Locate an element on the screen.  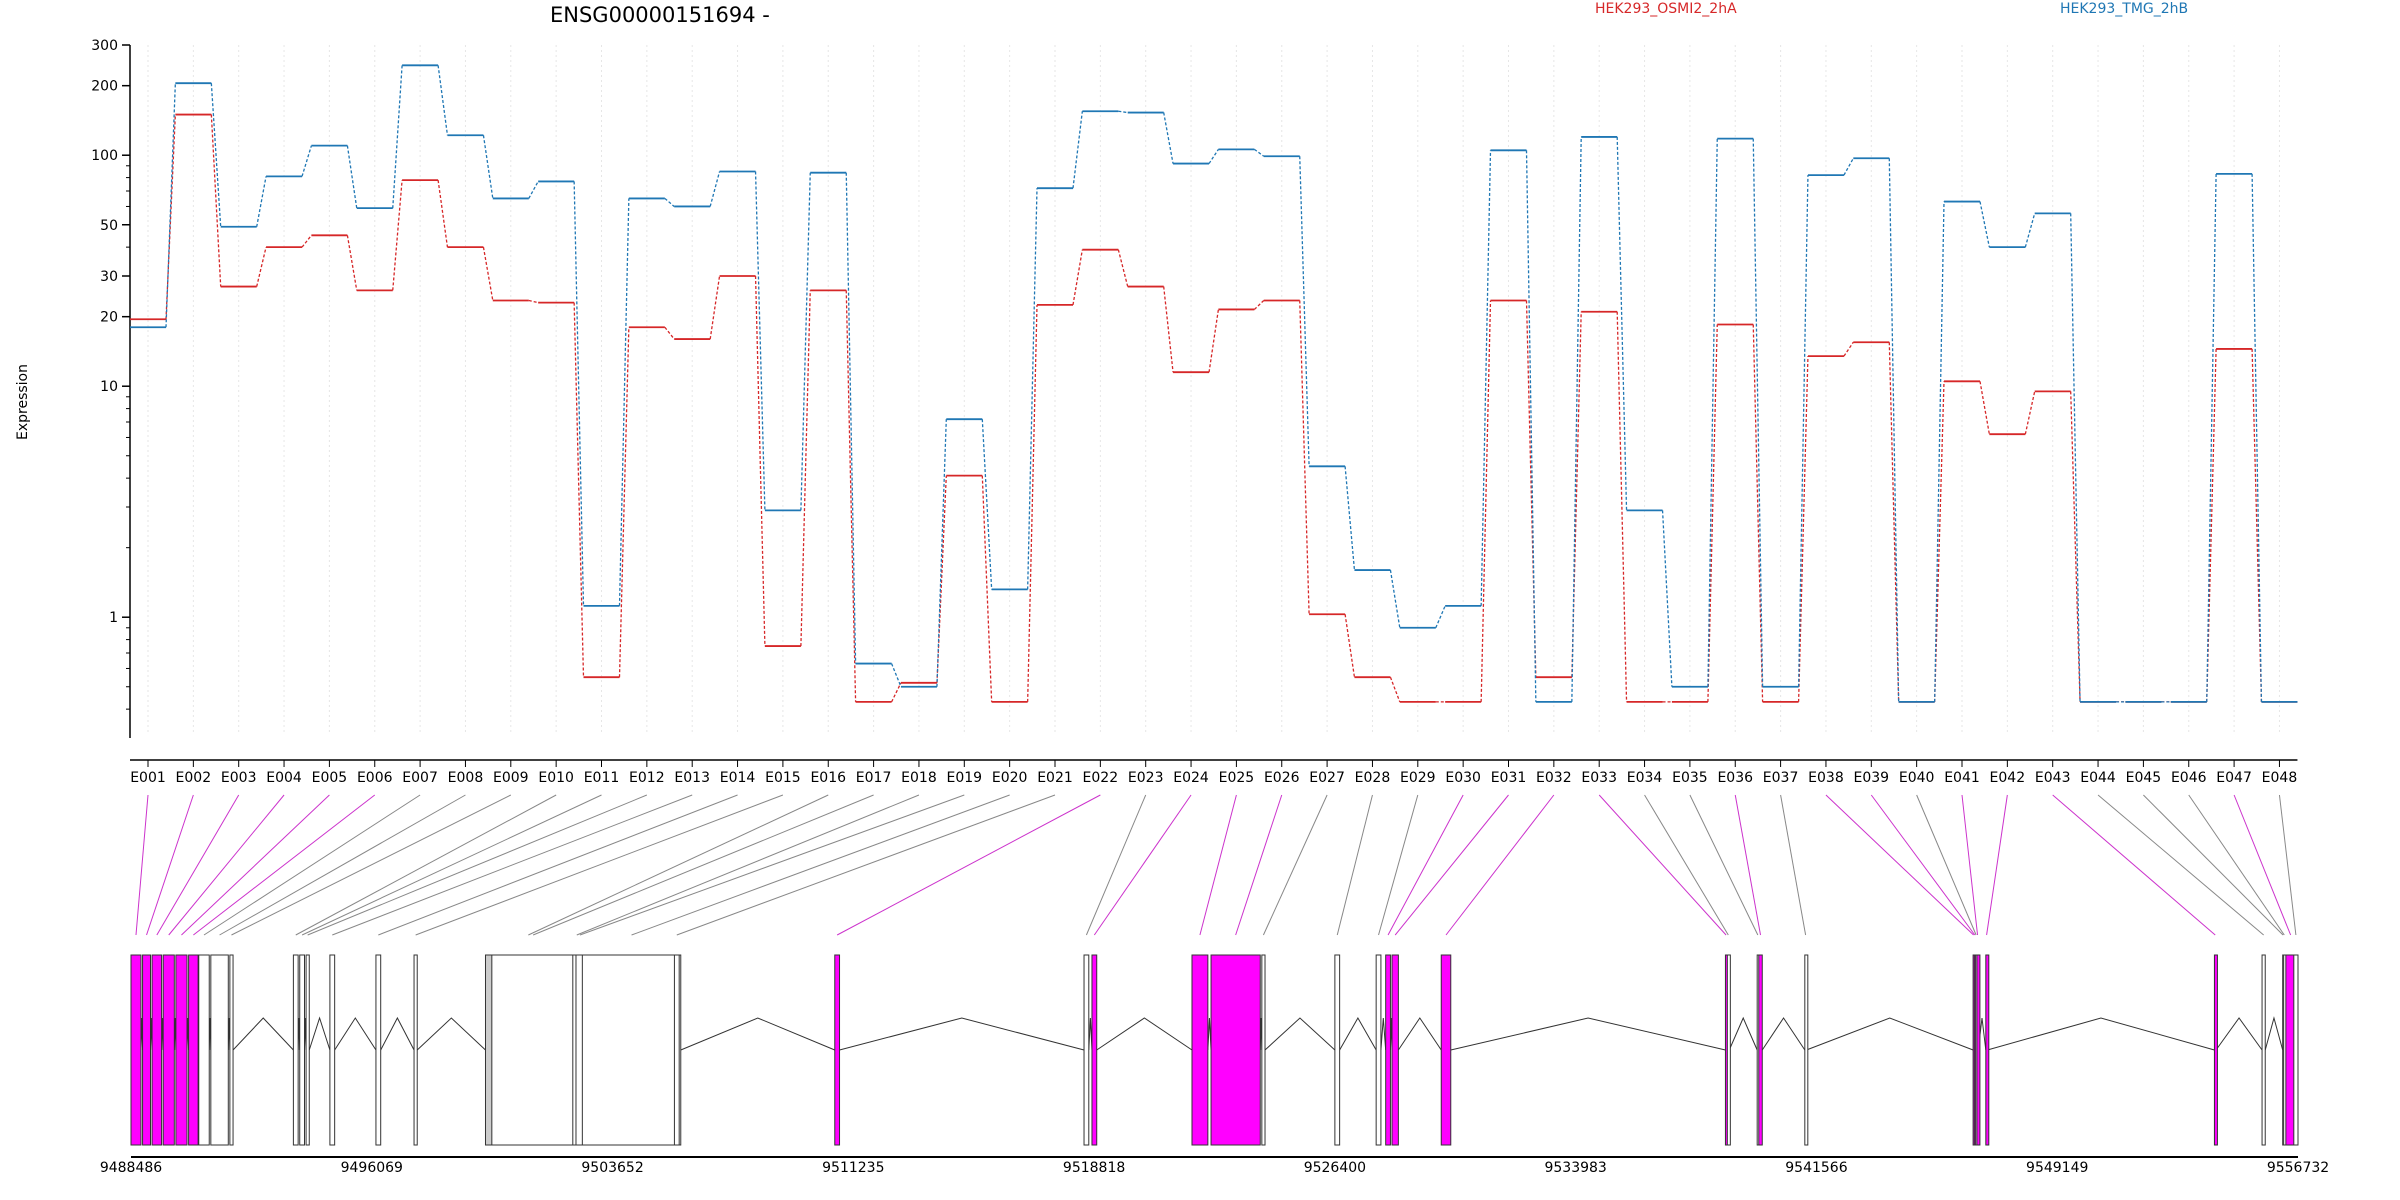
coordinate-tick-label: 9511235 is located at coordinates (853, 1168).